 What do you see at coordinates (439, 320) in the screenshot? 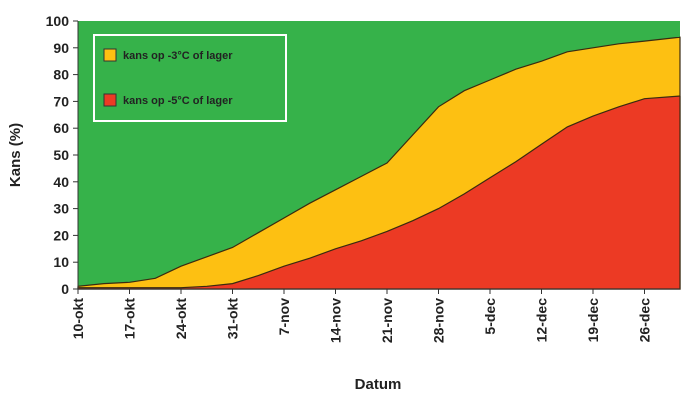
I see `x-tick-label: 28-nov` at bounding box center [439, 320].